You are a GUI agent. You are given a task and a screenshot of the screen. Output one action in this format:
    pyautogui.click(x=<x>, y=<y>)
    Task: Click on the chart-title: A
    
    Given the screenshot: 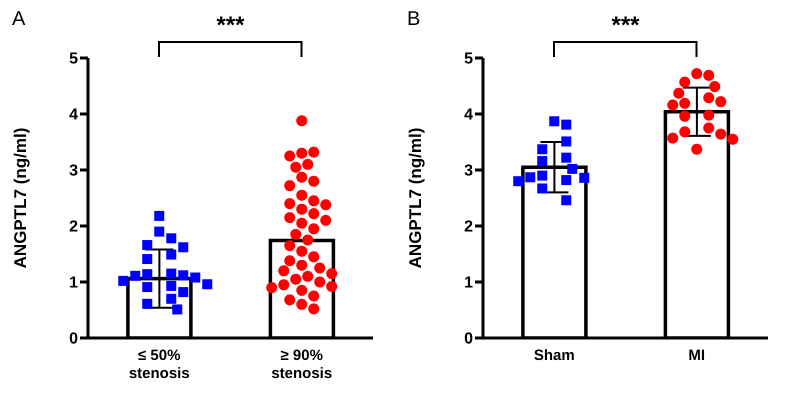 What is the action you would take?
    pyautogui.click(x=19, y=19)
    